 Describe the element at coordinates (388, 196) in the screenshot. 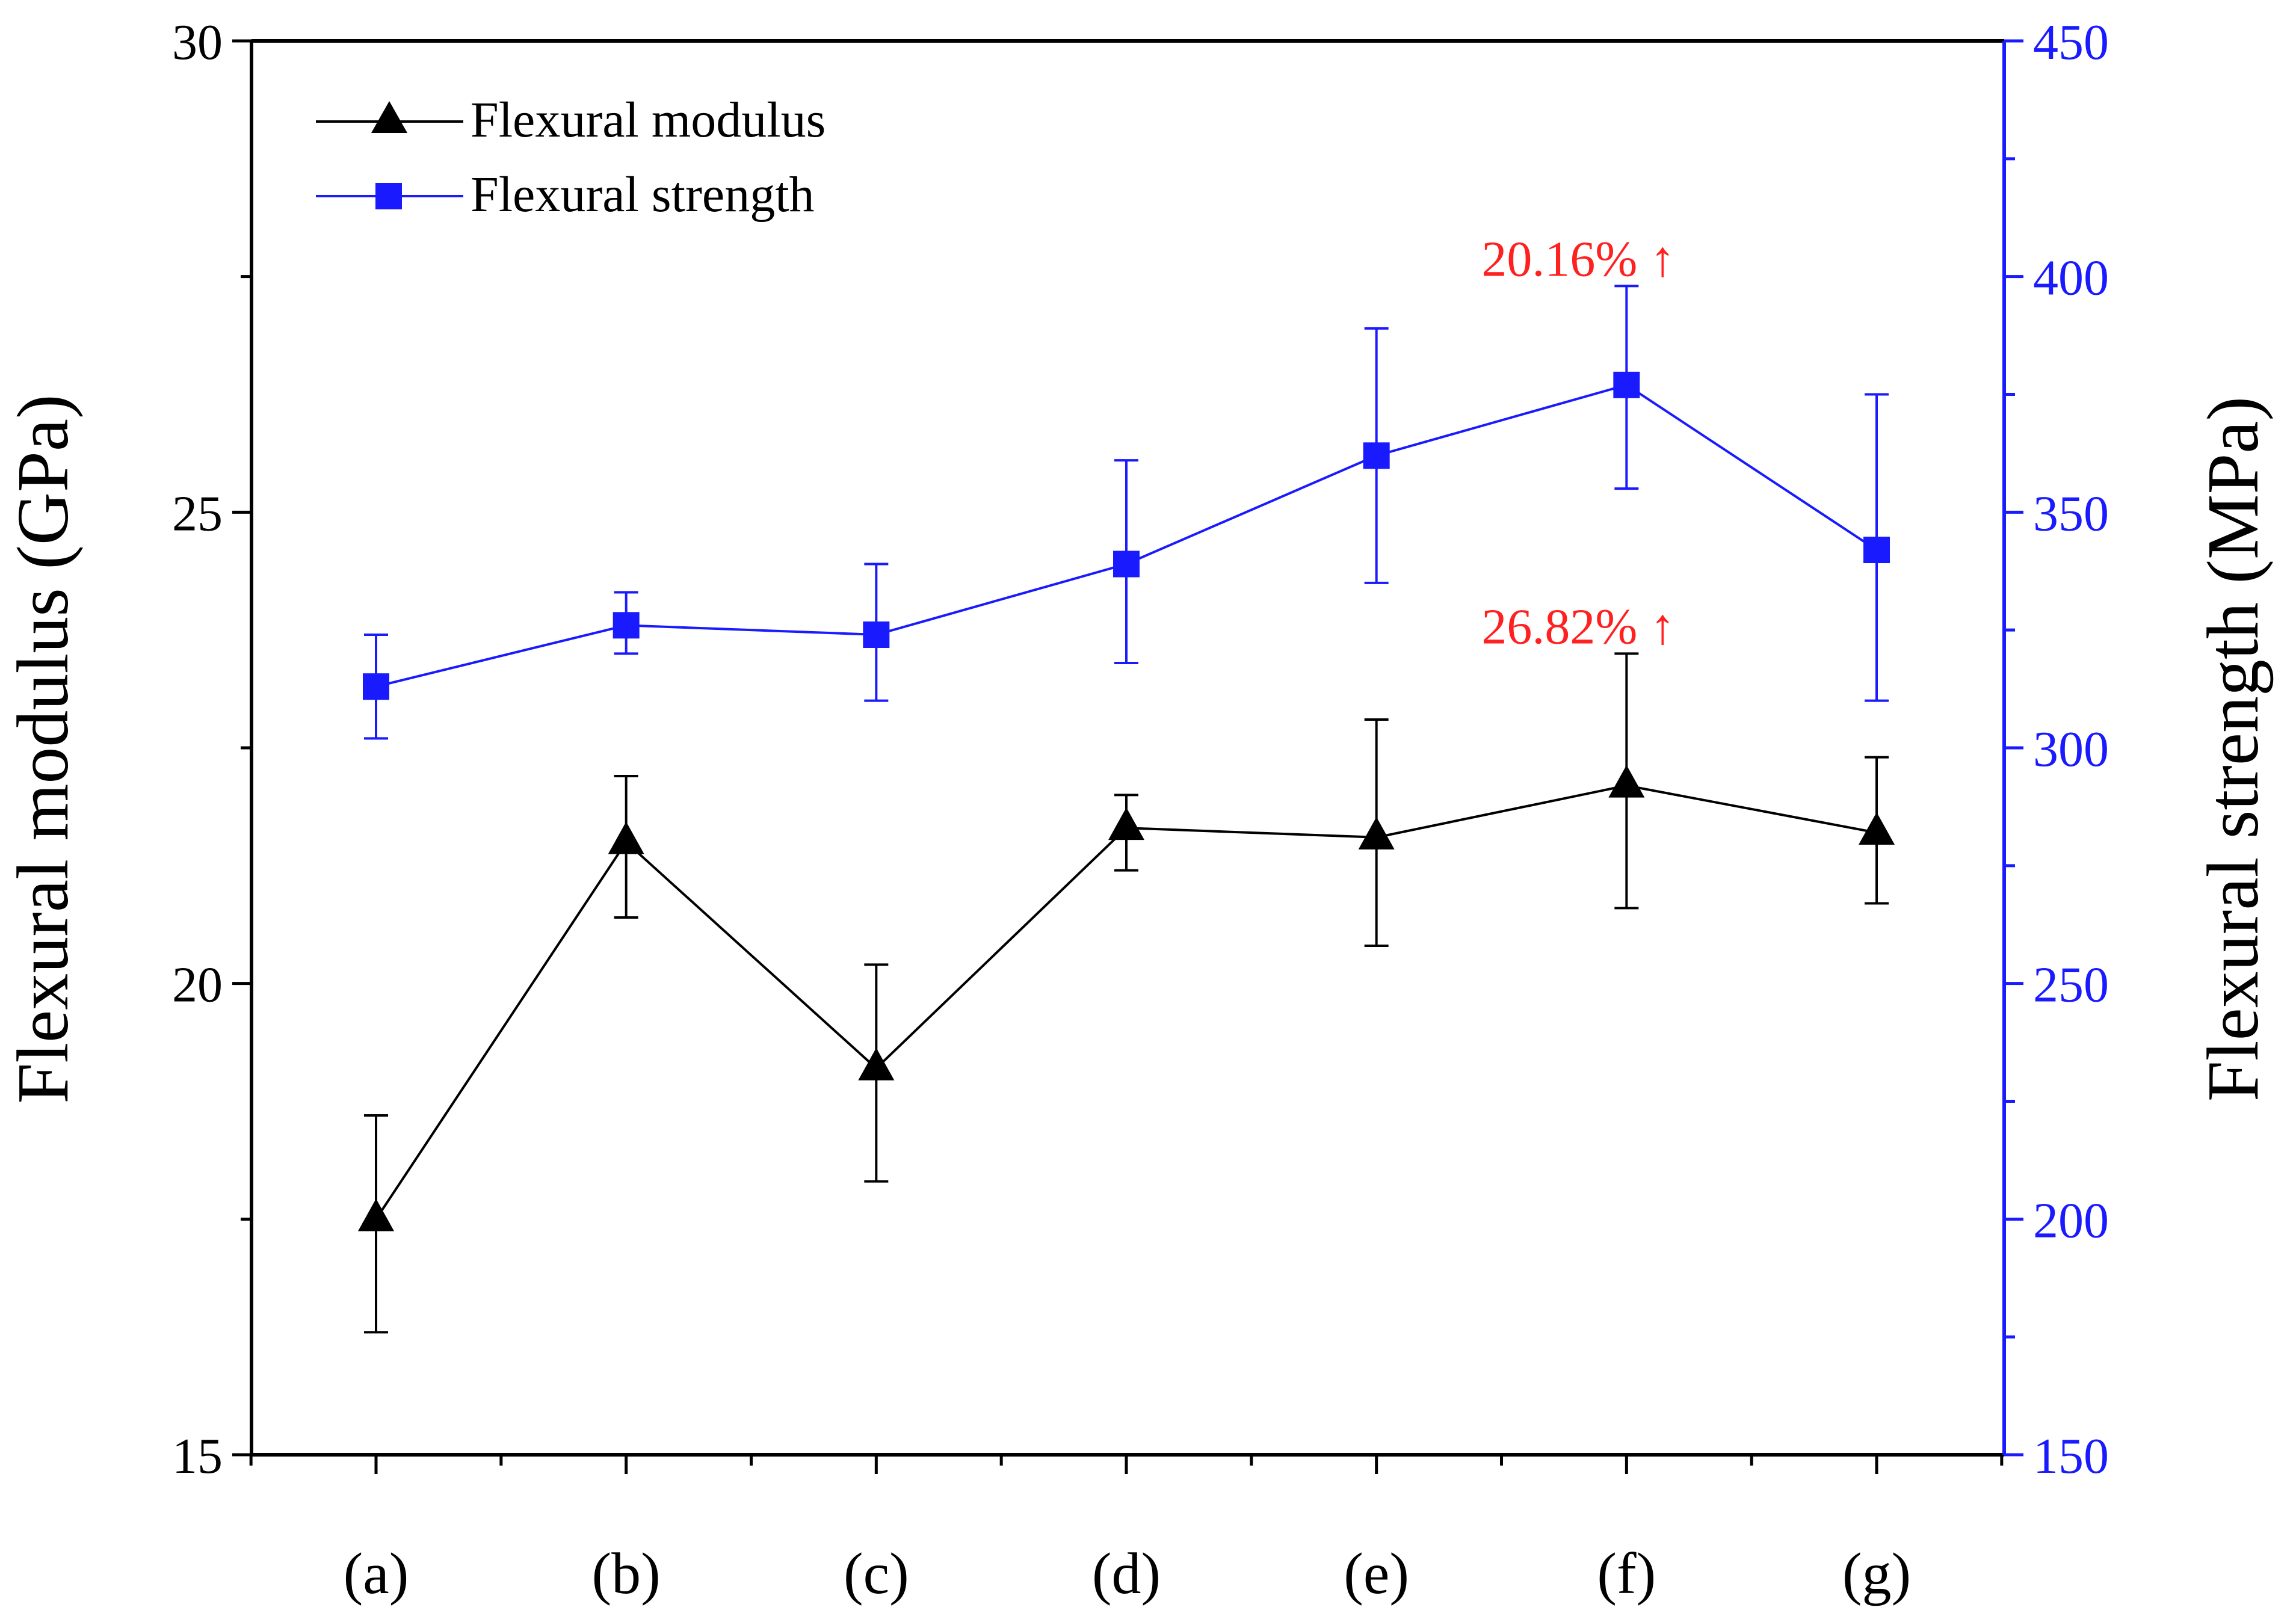

I see `legend-marker-square` at that location.